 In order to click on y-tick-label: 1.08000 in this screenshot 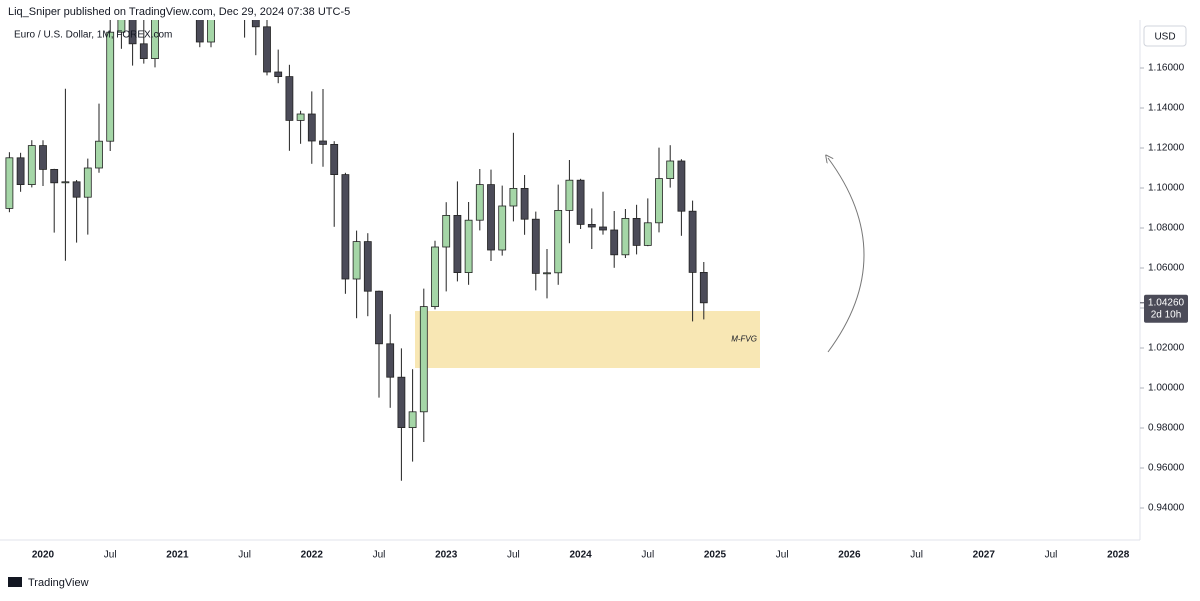, I will do `click(1166, 228)`.